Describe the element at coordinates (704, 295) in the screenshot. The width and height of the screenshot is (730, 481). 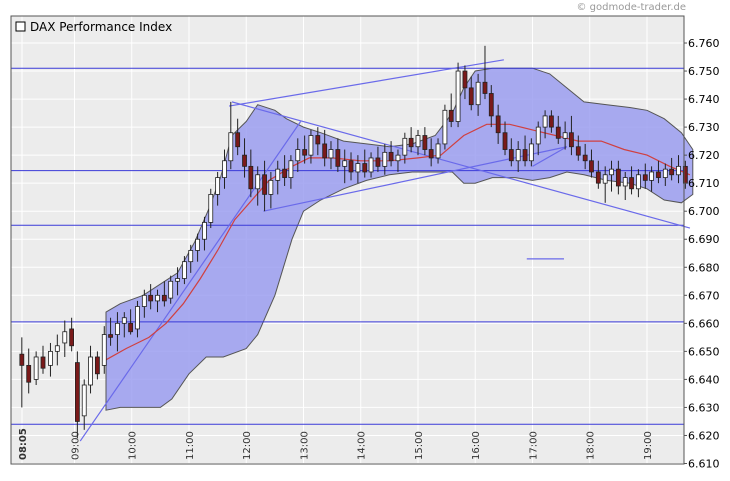
I see `y-tick-label: 6.670` at that location.